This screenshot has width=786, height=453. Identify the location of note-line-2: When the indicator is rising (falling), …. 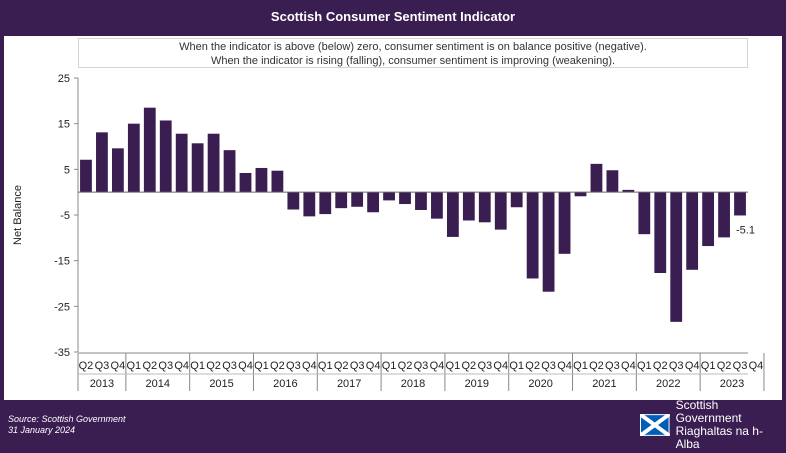
(413, 61).